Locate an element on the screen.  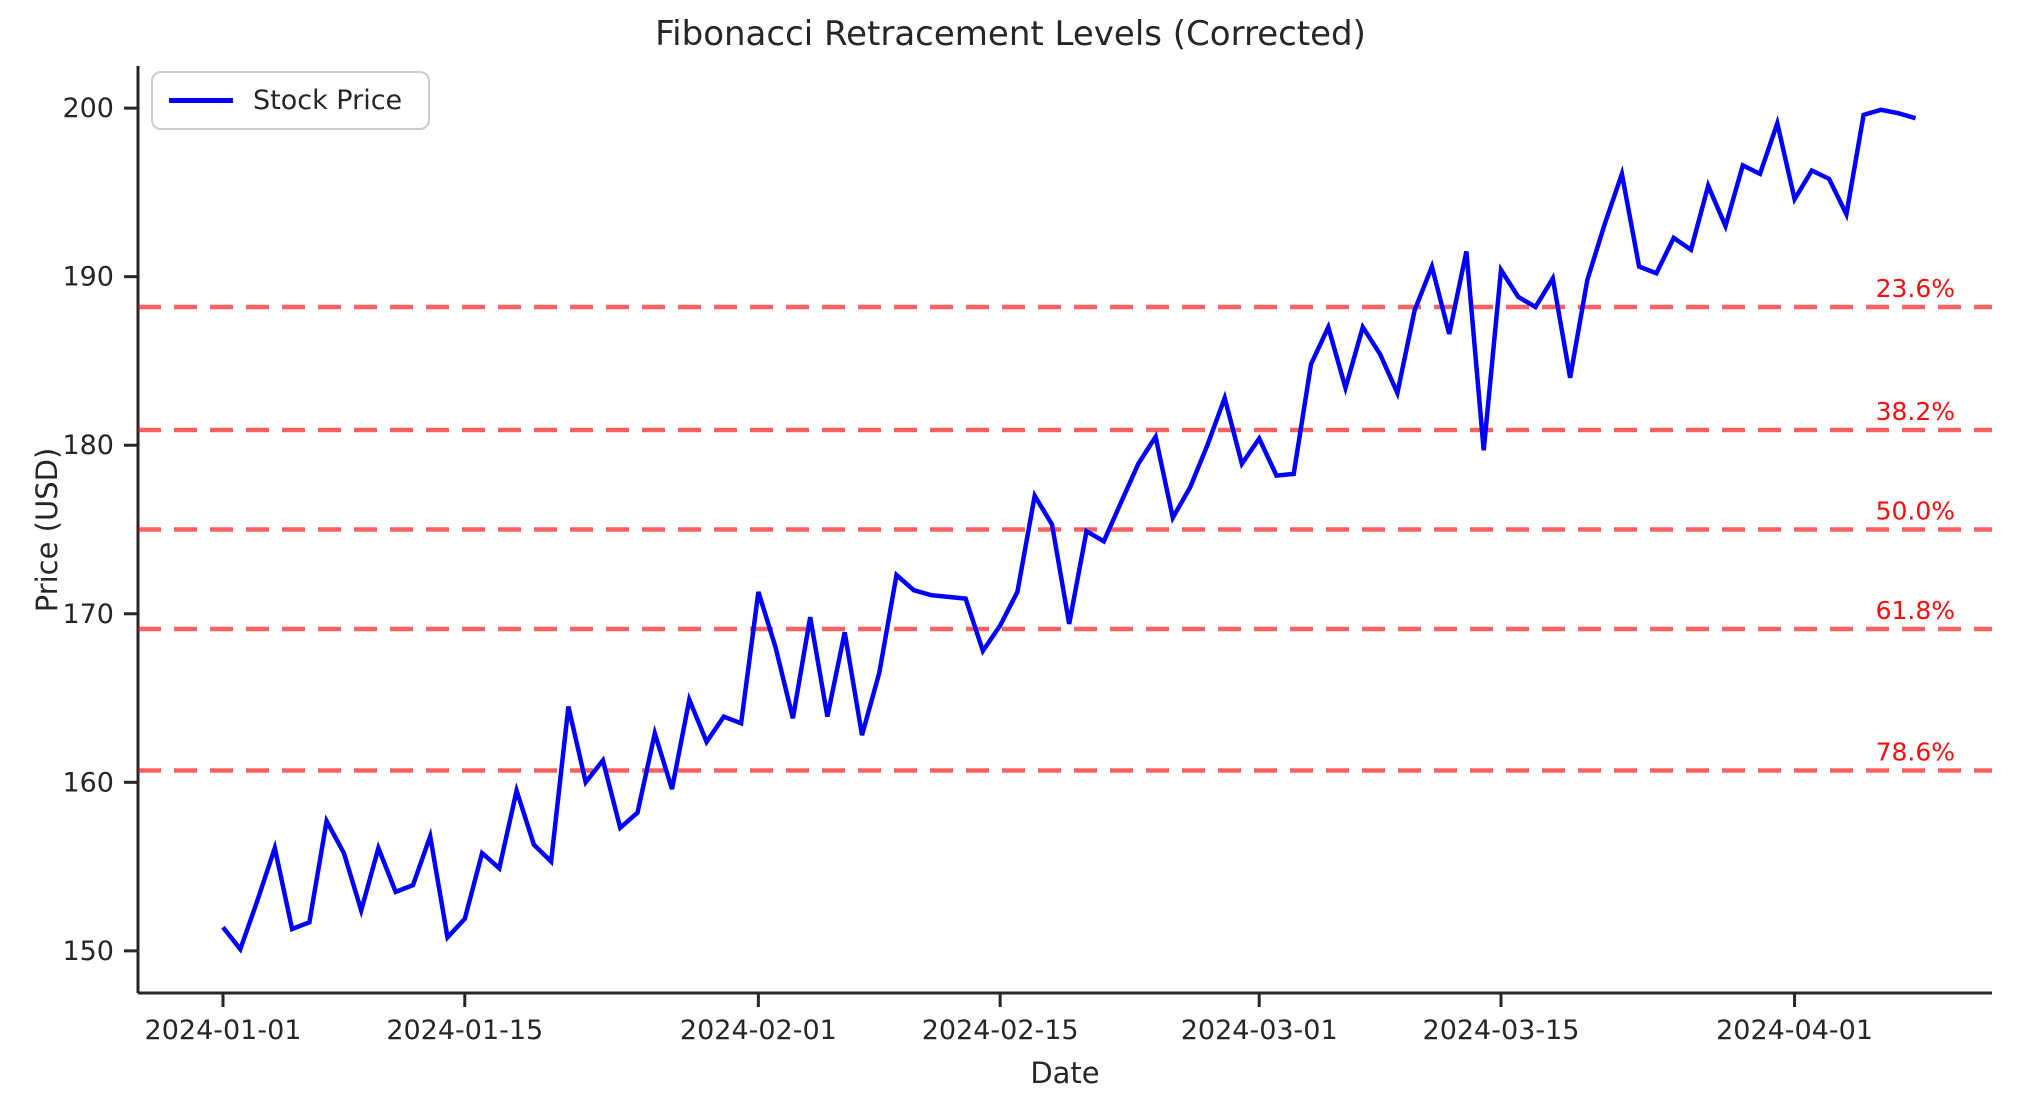
y-tick-label: 180 is located at coordinates (88, 445).